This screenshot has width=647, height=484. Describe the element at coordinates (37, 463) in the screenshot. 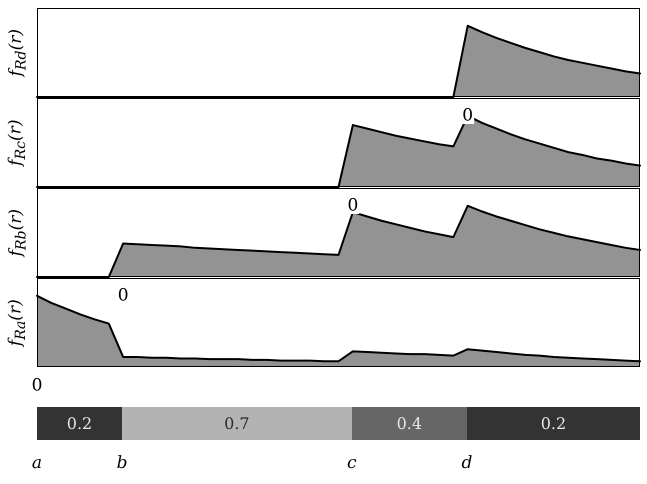

I see `text: a` at that location.